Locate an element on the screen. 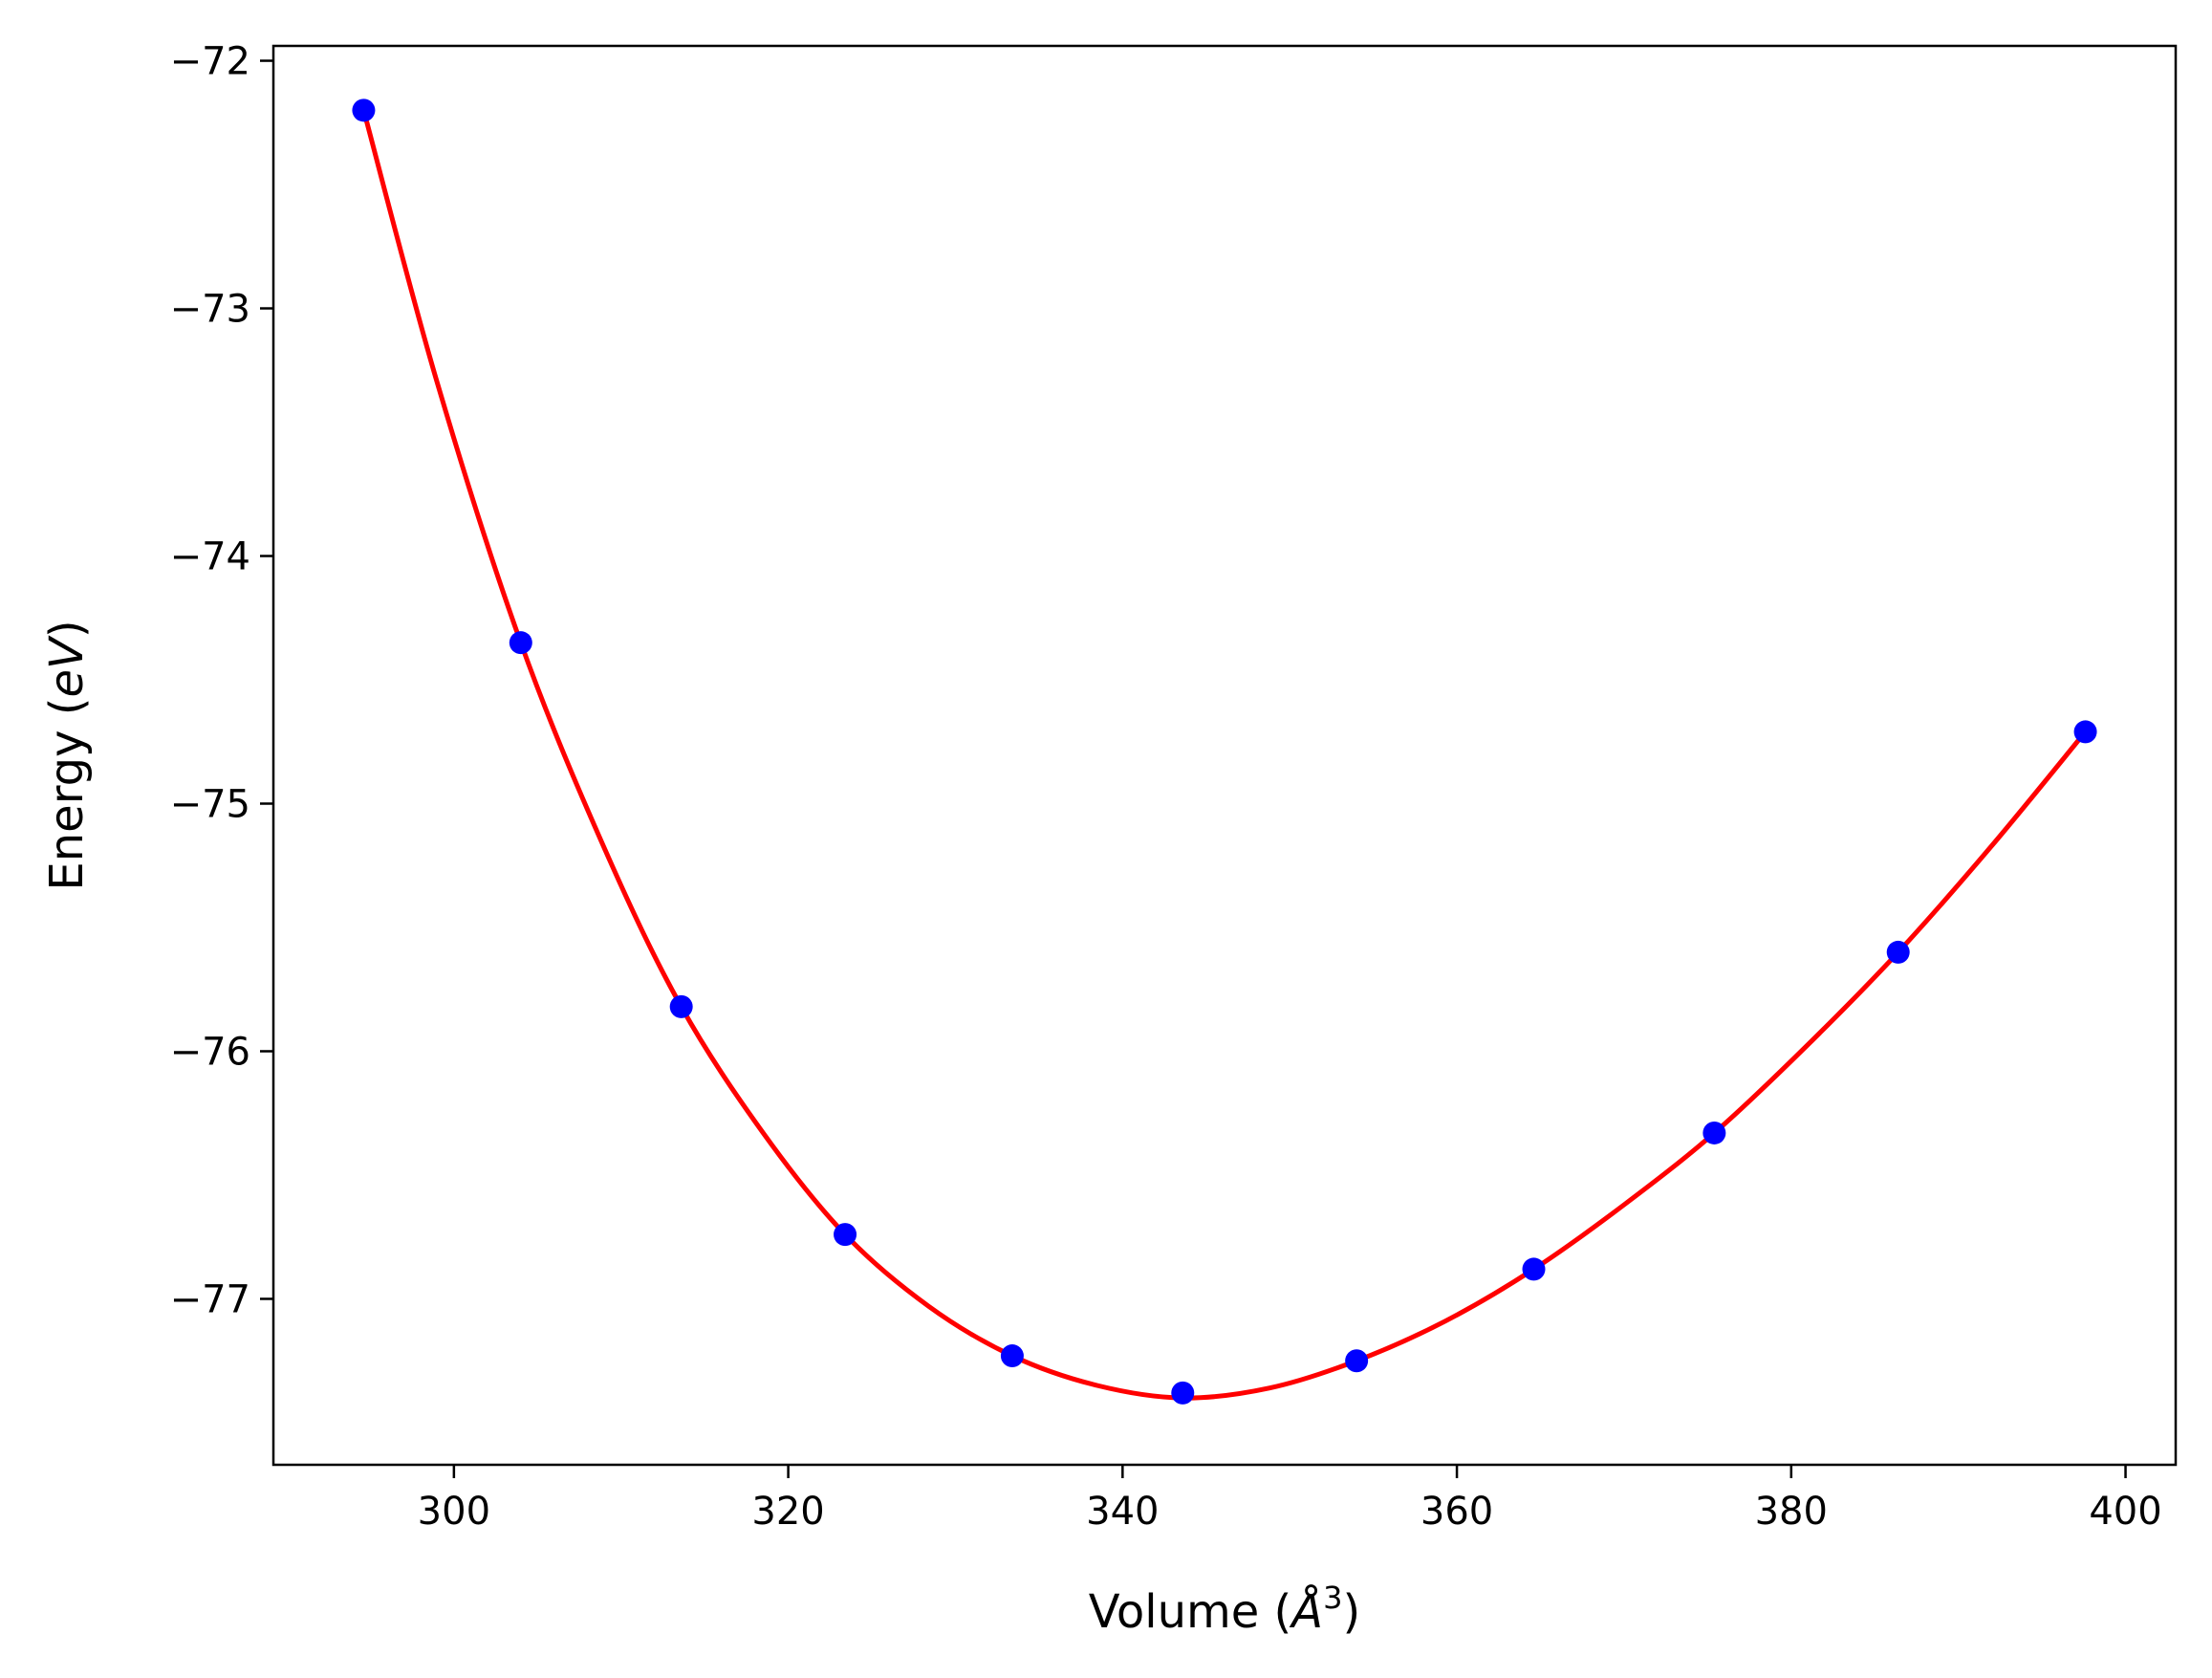  x-tick-label: 400 is located at coordinates (2125, 1512).